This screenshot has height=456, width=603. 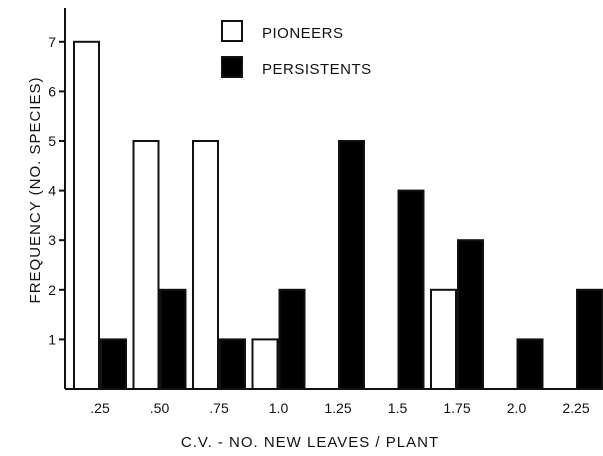 I want to click on x-tick-label: 1.25, so click(x=337, y=408).